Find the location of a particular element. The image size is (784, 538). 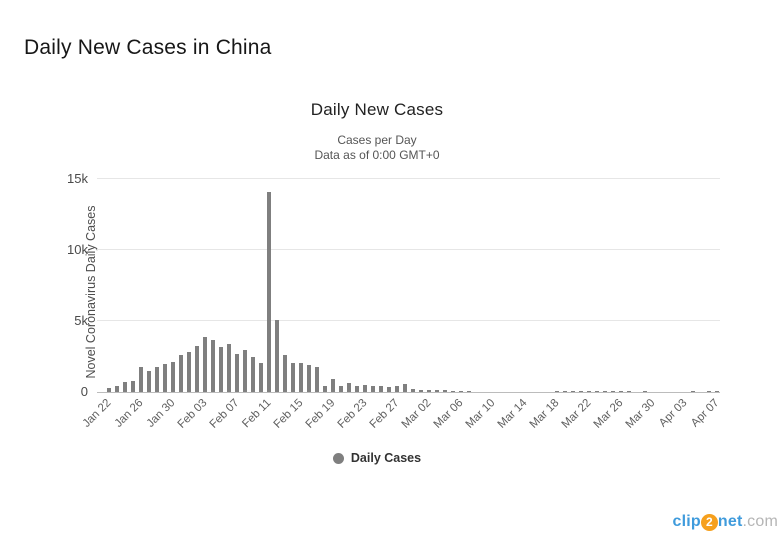

x-axis-label: Jan 22 is located at coordinates (96, 413).